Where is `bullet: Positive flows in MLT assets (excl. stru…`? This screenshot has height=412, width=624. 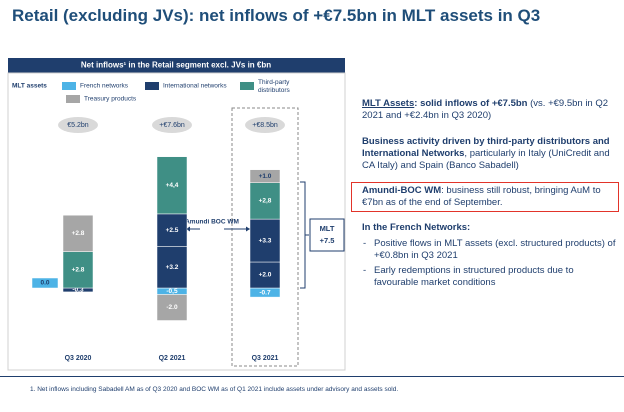
bullet: Positive flows in MLT assets (excl. stru… is located at coordinates (491, 250).